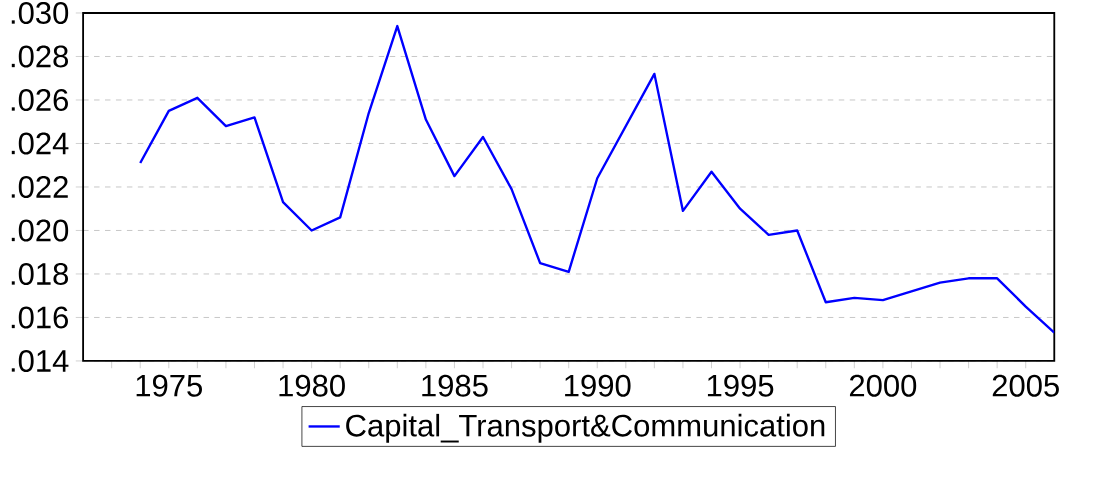 The height and width of the screenshot is (488, 1114). I want to click on x-tick-label: 1985, so click(455, 385).